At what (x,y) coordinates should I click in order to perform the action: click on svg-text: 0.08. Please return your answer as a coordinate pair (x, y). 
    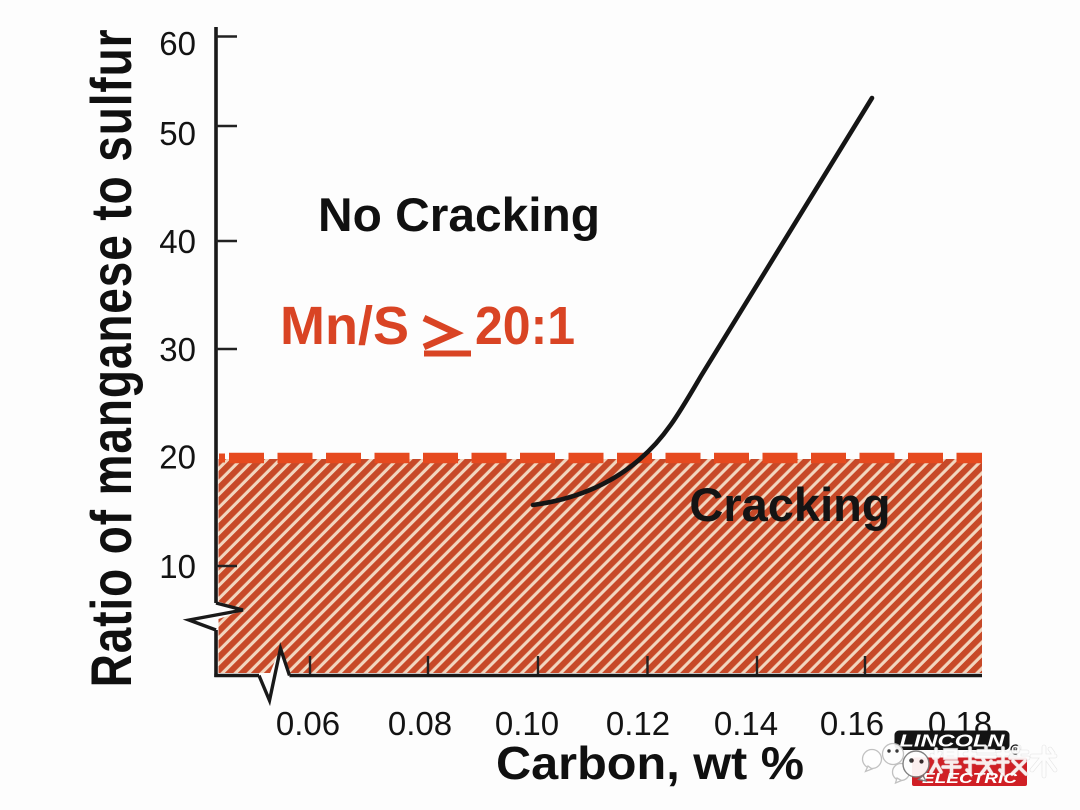
    Looking at the image, I should click on (420, 723).